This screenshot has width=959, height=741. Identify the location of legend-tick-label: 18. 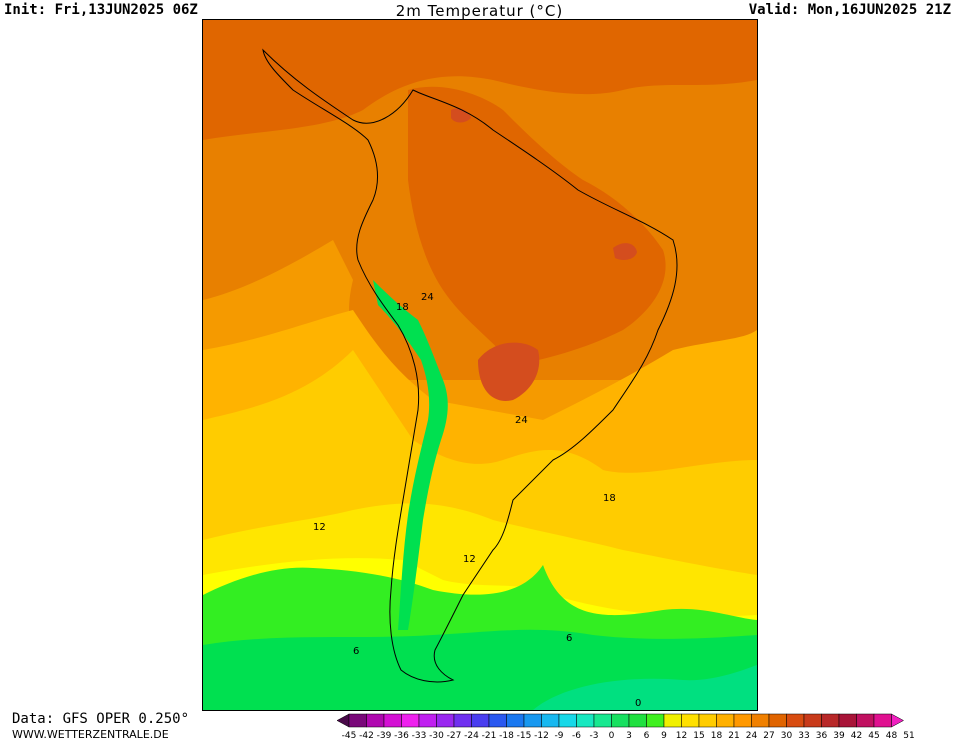
(717, 735).